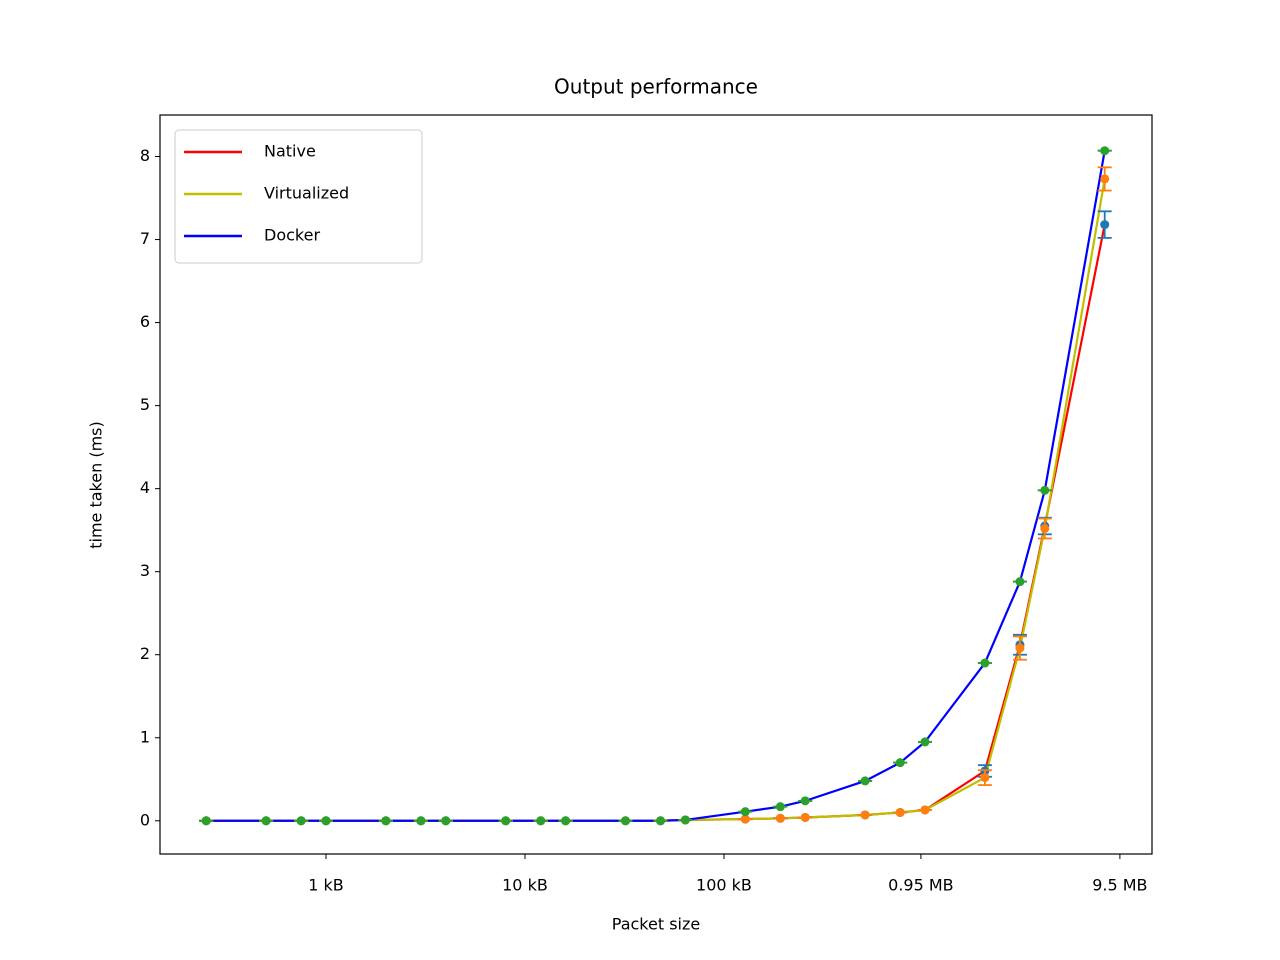 The width and height of the screenshot is (1280, 960). Describe the element at coordinates (145, 819) in the screenshot. I see `y-tick-label: 0` at that location.